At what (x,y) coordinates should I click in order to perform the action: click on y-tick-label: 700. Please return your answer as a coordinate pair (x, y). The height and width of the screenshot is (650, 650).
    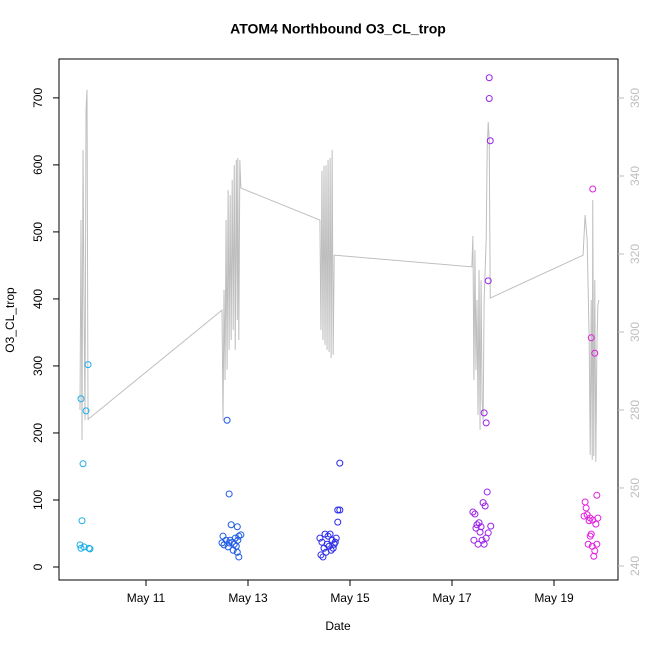
    Looking at the image, I should click on (38, 98).